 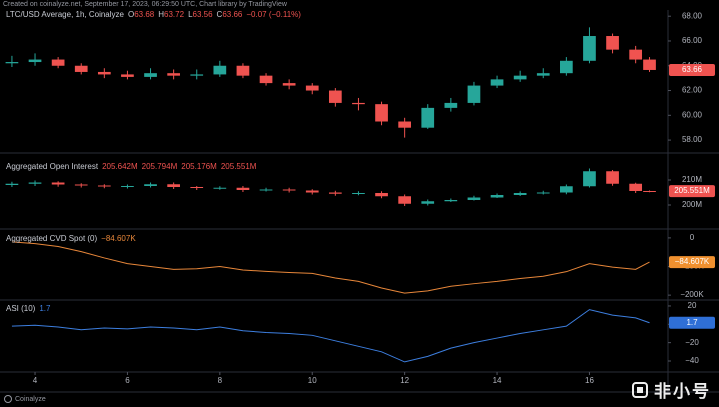 What do you see at coordinates (118, 238) in the screenshot?
I see `legend-value: −84.607K` at bounding box center [118, 238].